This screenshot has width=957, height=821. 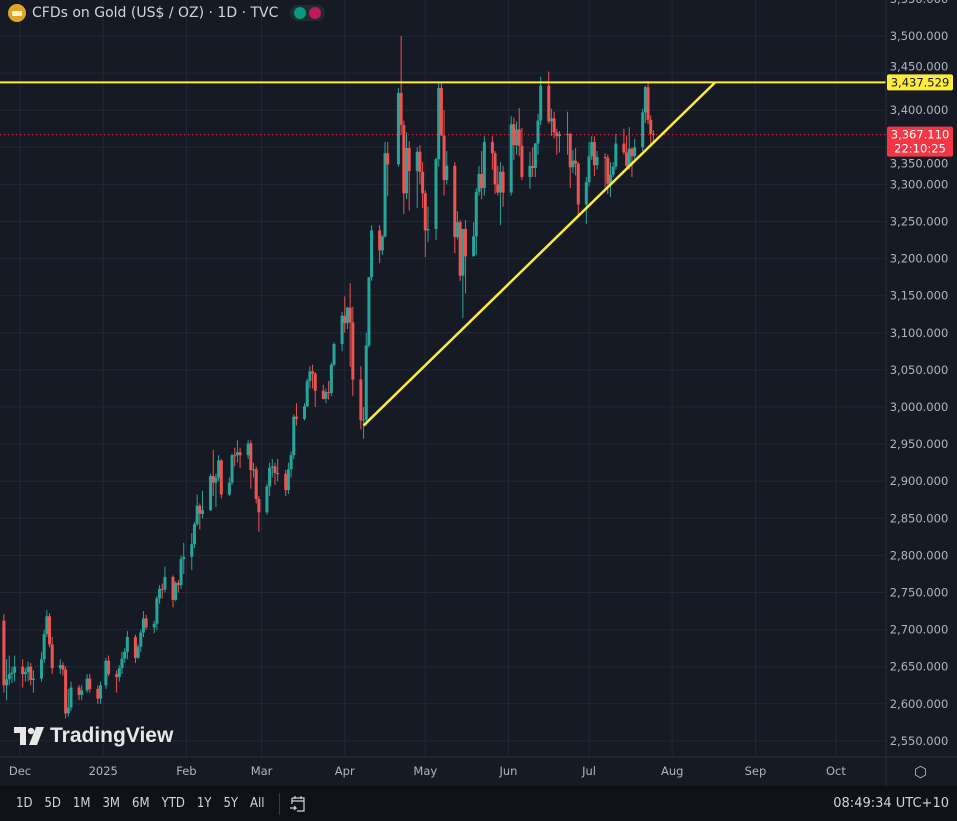 I want to click on symbol-header: CFDs on Gold (US$ / OZ) · 1D · TVC, so click(x=167, y=13).